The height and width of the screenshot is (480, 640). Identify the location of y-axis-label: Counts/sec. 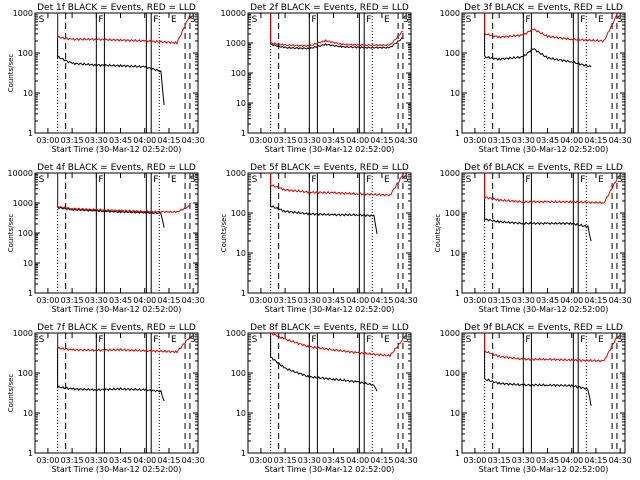
(438, 233).